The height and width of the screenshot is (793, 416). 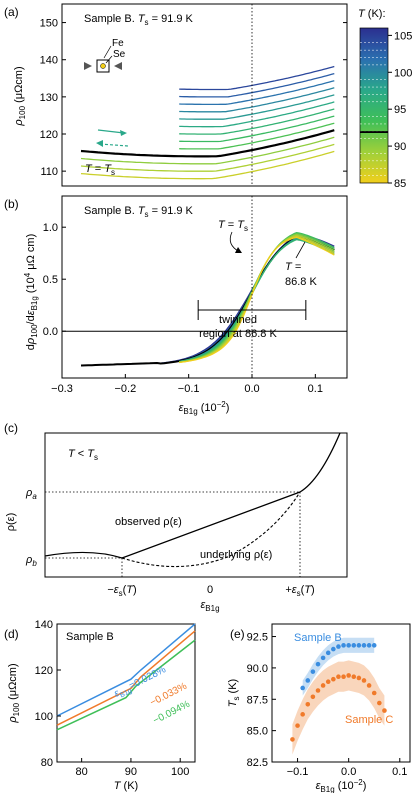 What do you see at coordinates (44, 717) in the screenshot?
I see `ytick-label: 100` at bounding box center [44, 717].